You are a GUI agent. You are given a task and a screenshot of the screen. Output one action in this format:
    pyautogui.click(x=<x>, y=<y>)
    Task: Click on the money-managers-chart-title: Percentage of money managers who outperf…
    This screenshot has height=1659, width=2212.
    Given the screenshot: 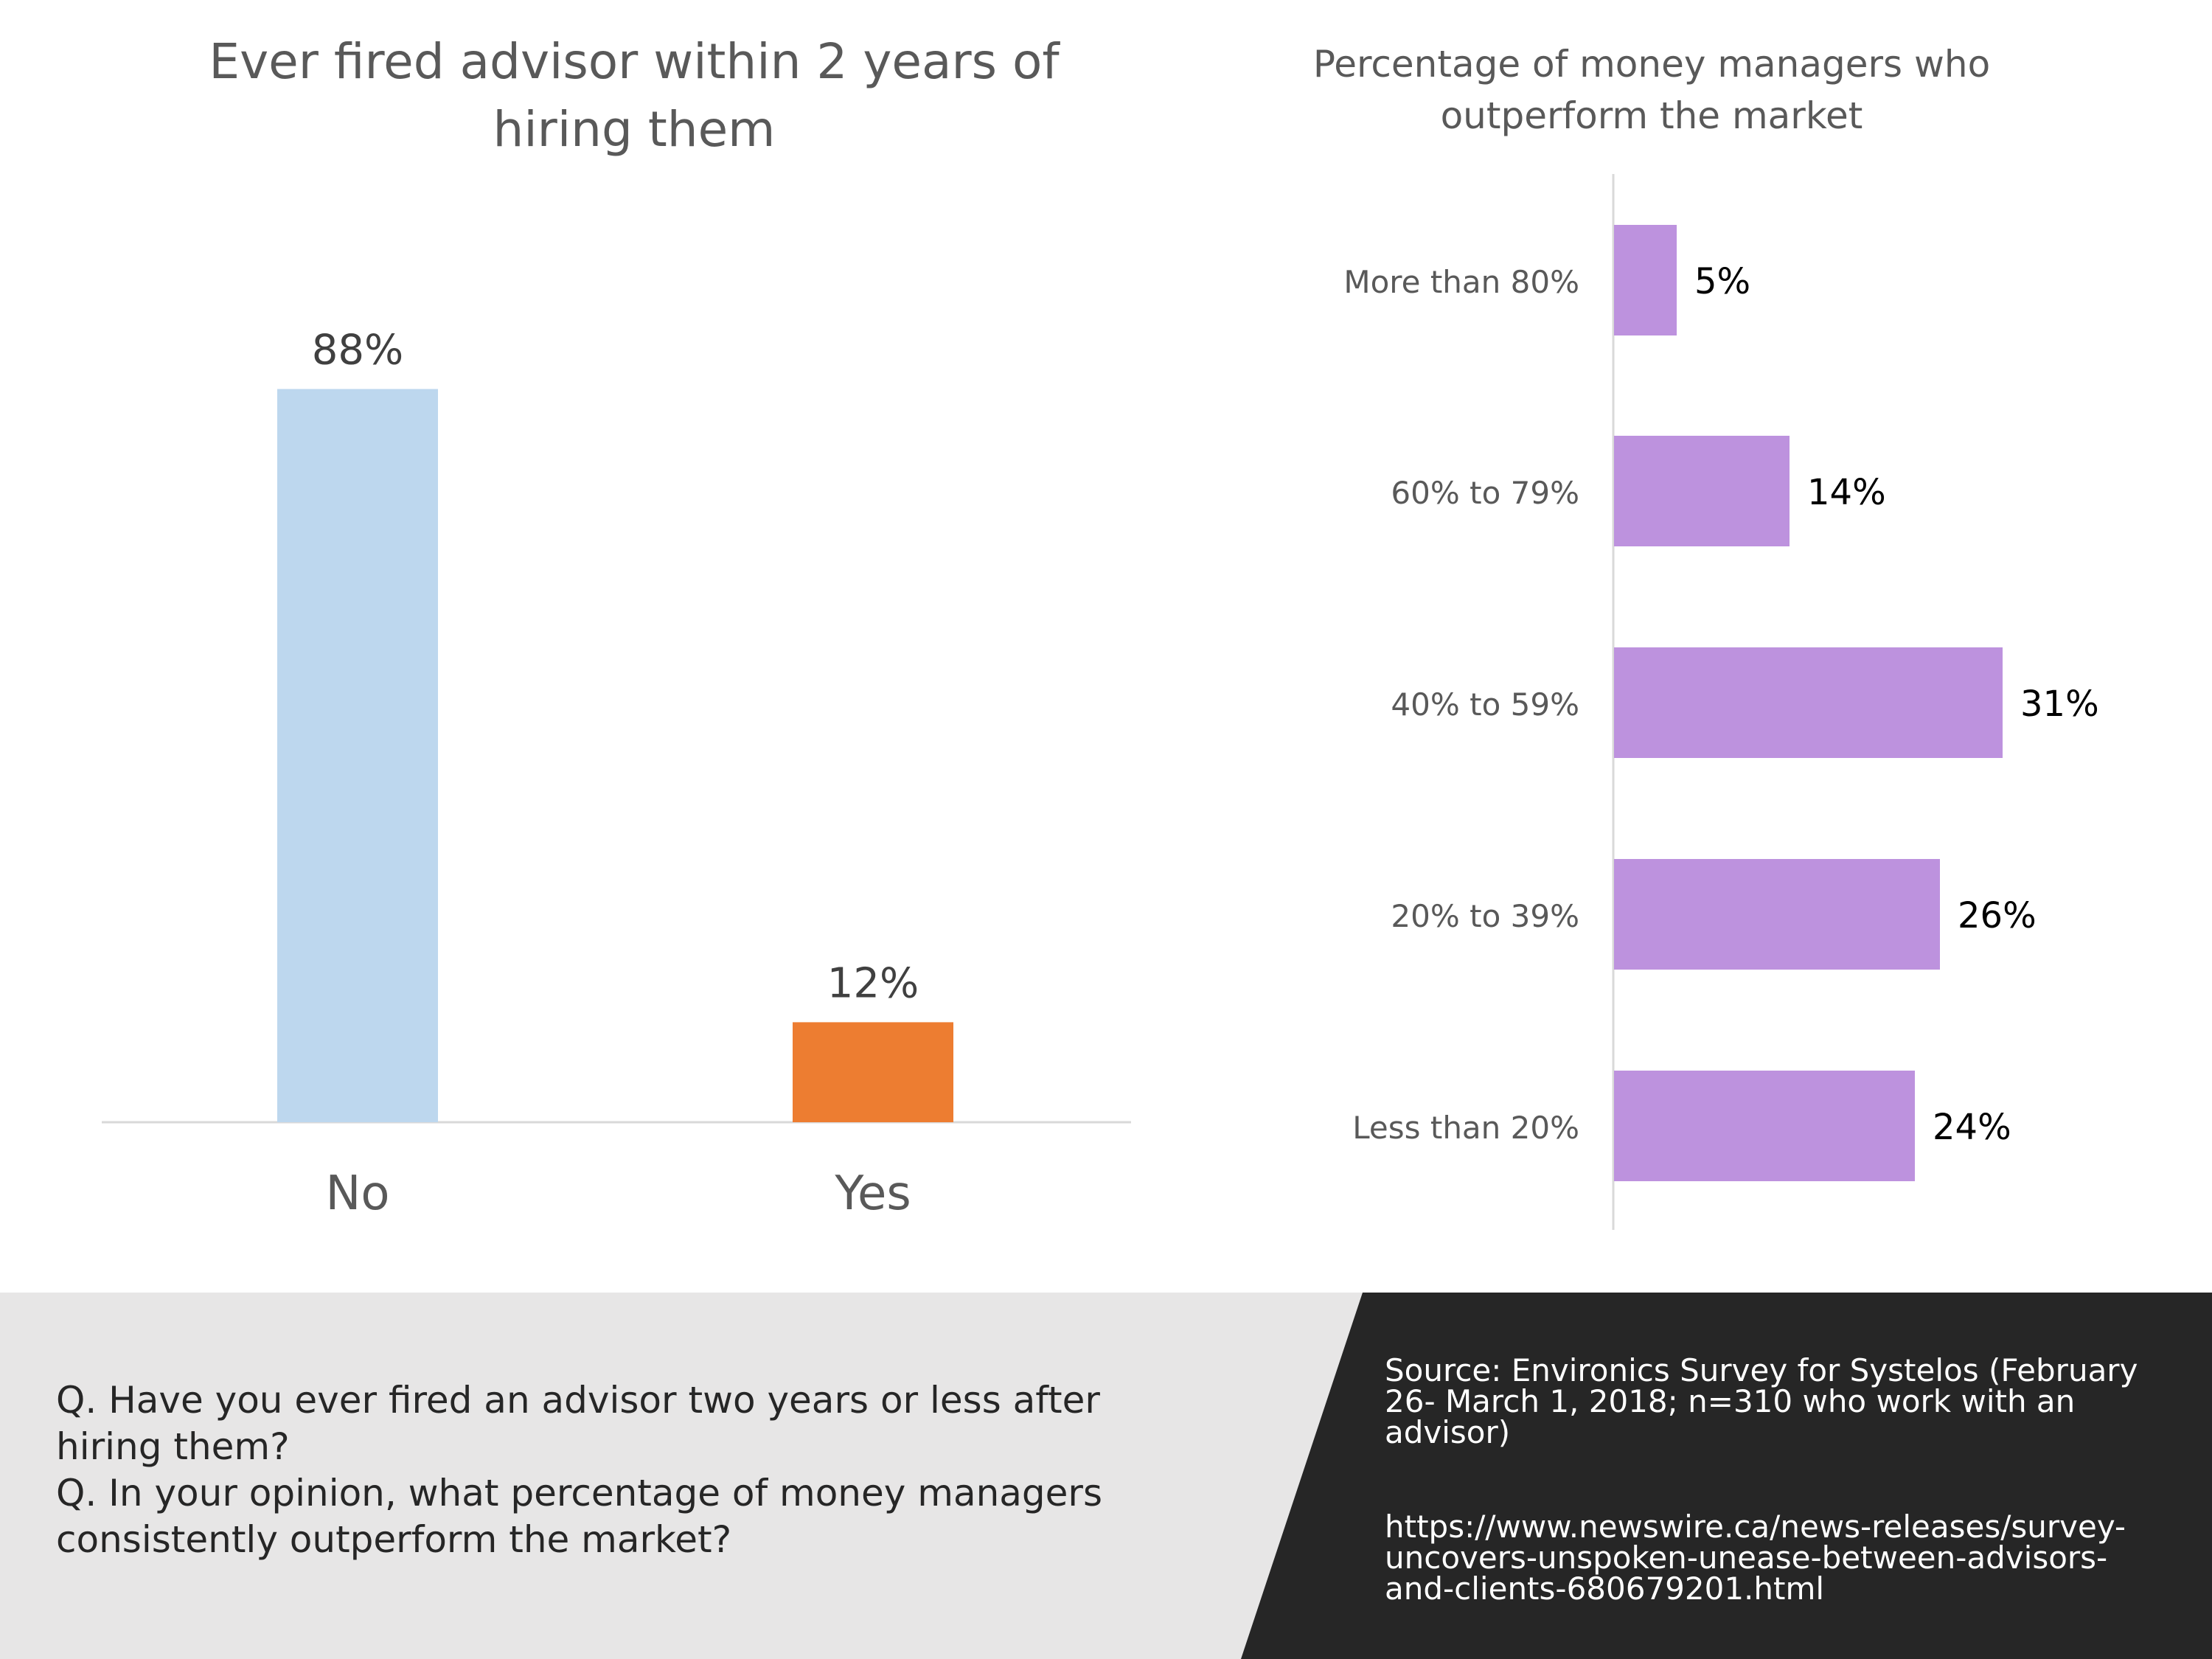 What is the action you would take?
    pyautogui.click(x=1651, y=90)
    